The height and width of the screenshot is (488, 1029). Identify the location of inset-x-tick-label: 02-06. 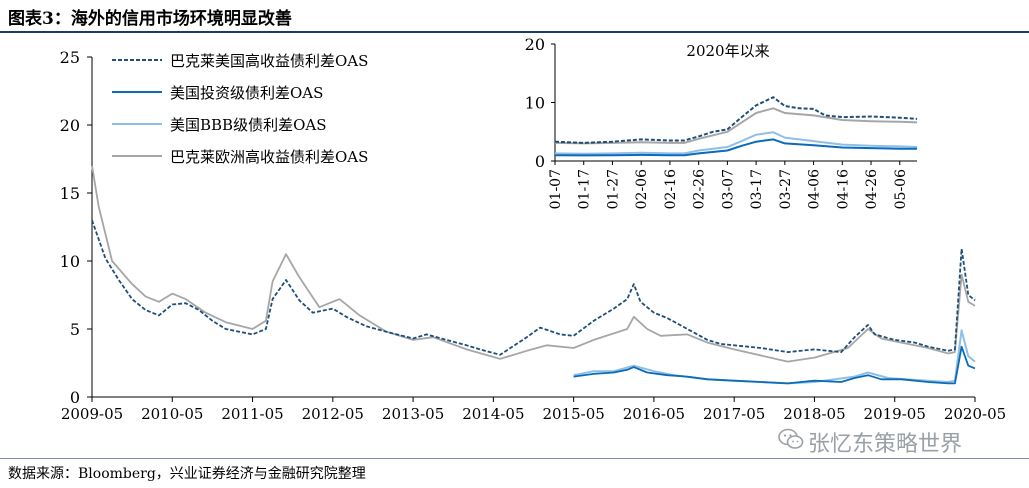
(642, 189).